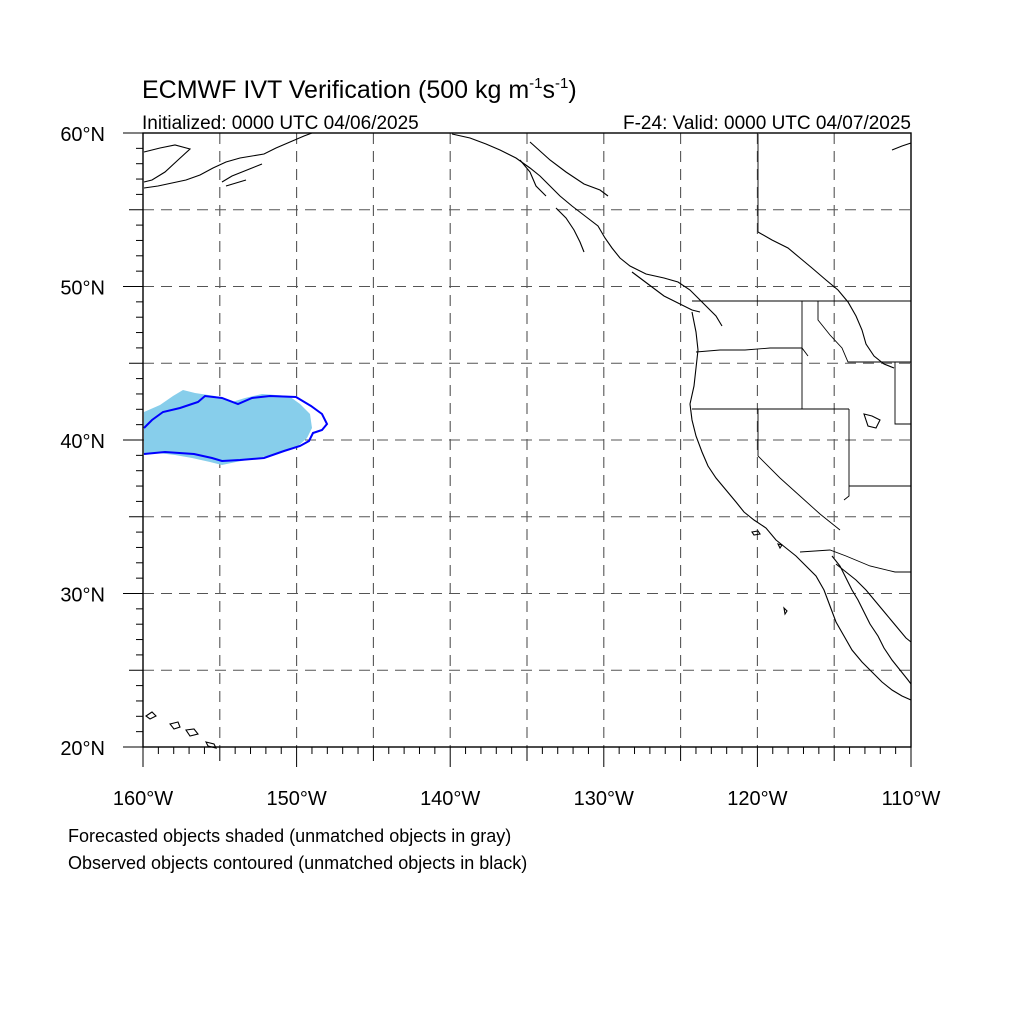 Image resolution: width=1024 pixels, height=1024 pixels. Describe the element at coordinates (767, 123) in the screenshot. I see `valid-label: F-24: Valid: 0000 UTC 04/07/2025` at that location.